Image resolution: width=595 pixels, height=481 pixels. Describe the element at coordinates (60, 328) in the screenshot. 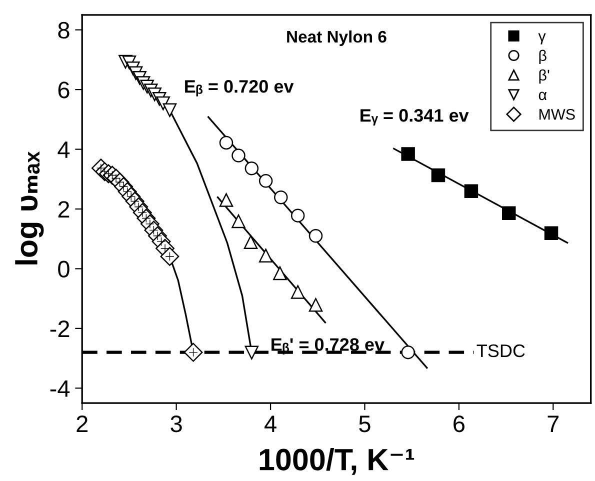

I see `y-tick-label: -2` at that location.